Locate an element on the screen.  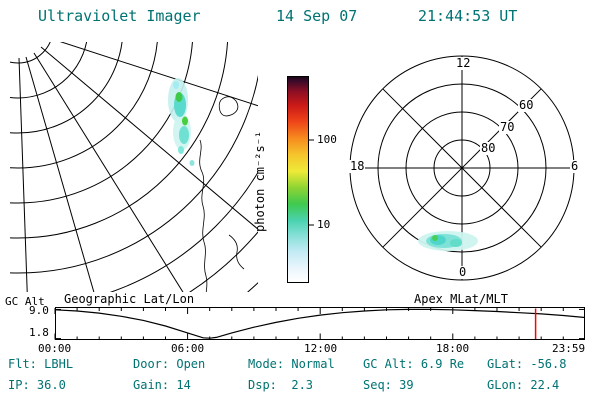
mlt-label-12: 12 is located at coordinates (463, 63).